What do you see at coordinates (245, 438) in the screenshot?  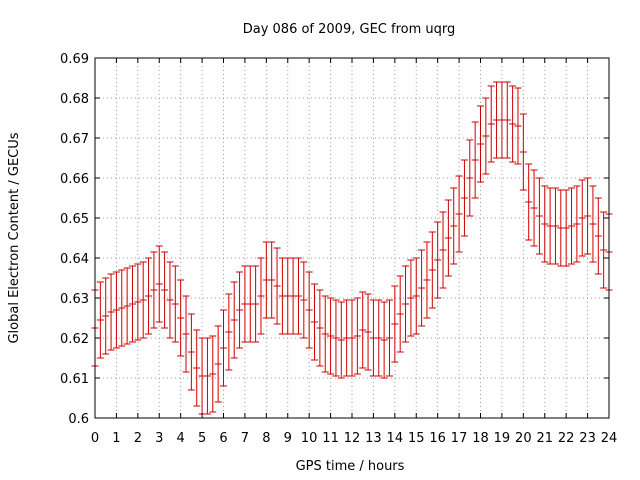 I see `x-tick-label: 7` at bounding box center [245, 438].